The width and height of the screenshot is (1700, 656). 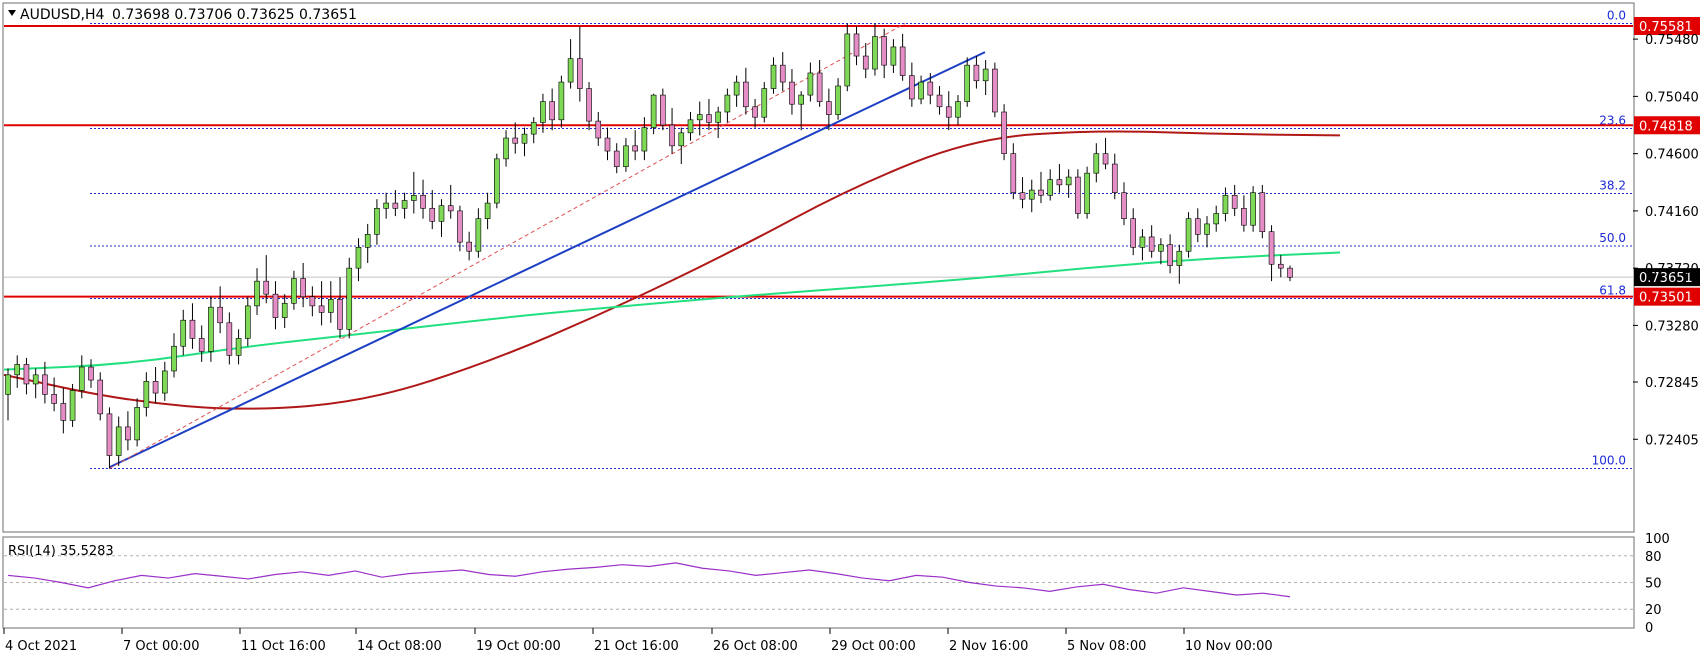 What do you see at coordinates (1612, 186) in the screenshot?
I see `fib-level-label: 38.2` at bounding box center [1612, 186].